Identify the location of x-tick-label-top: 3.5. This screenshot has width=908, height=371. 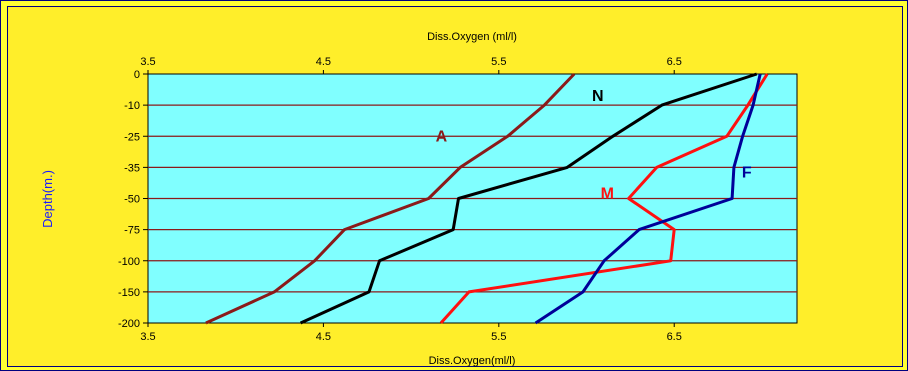
(147, 62).